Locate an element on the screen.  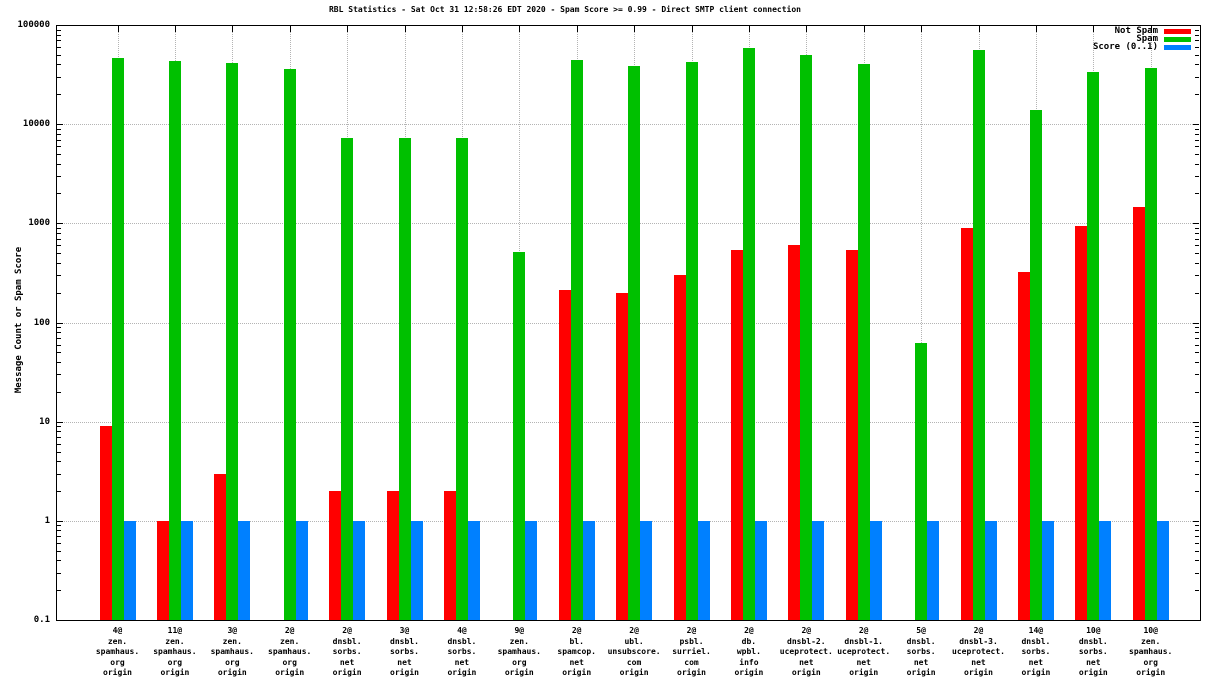
y-tick-label: 100 is located at coordinates (41, 322).